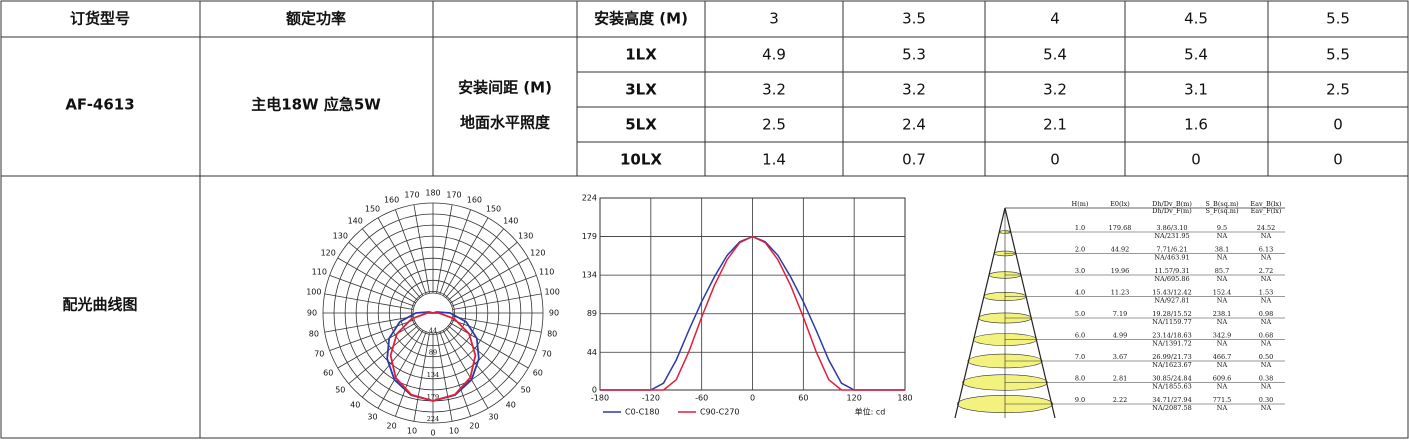 This screenshot has height=441, width=1409. Describe the element at coordinates (854, 398) in the screenshot. I see `x-tick-label: 120` at that location.